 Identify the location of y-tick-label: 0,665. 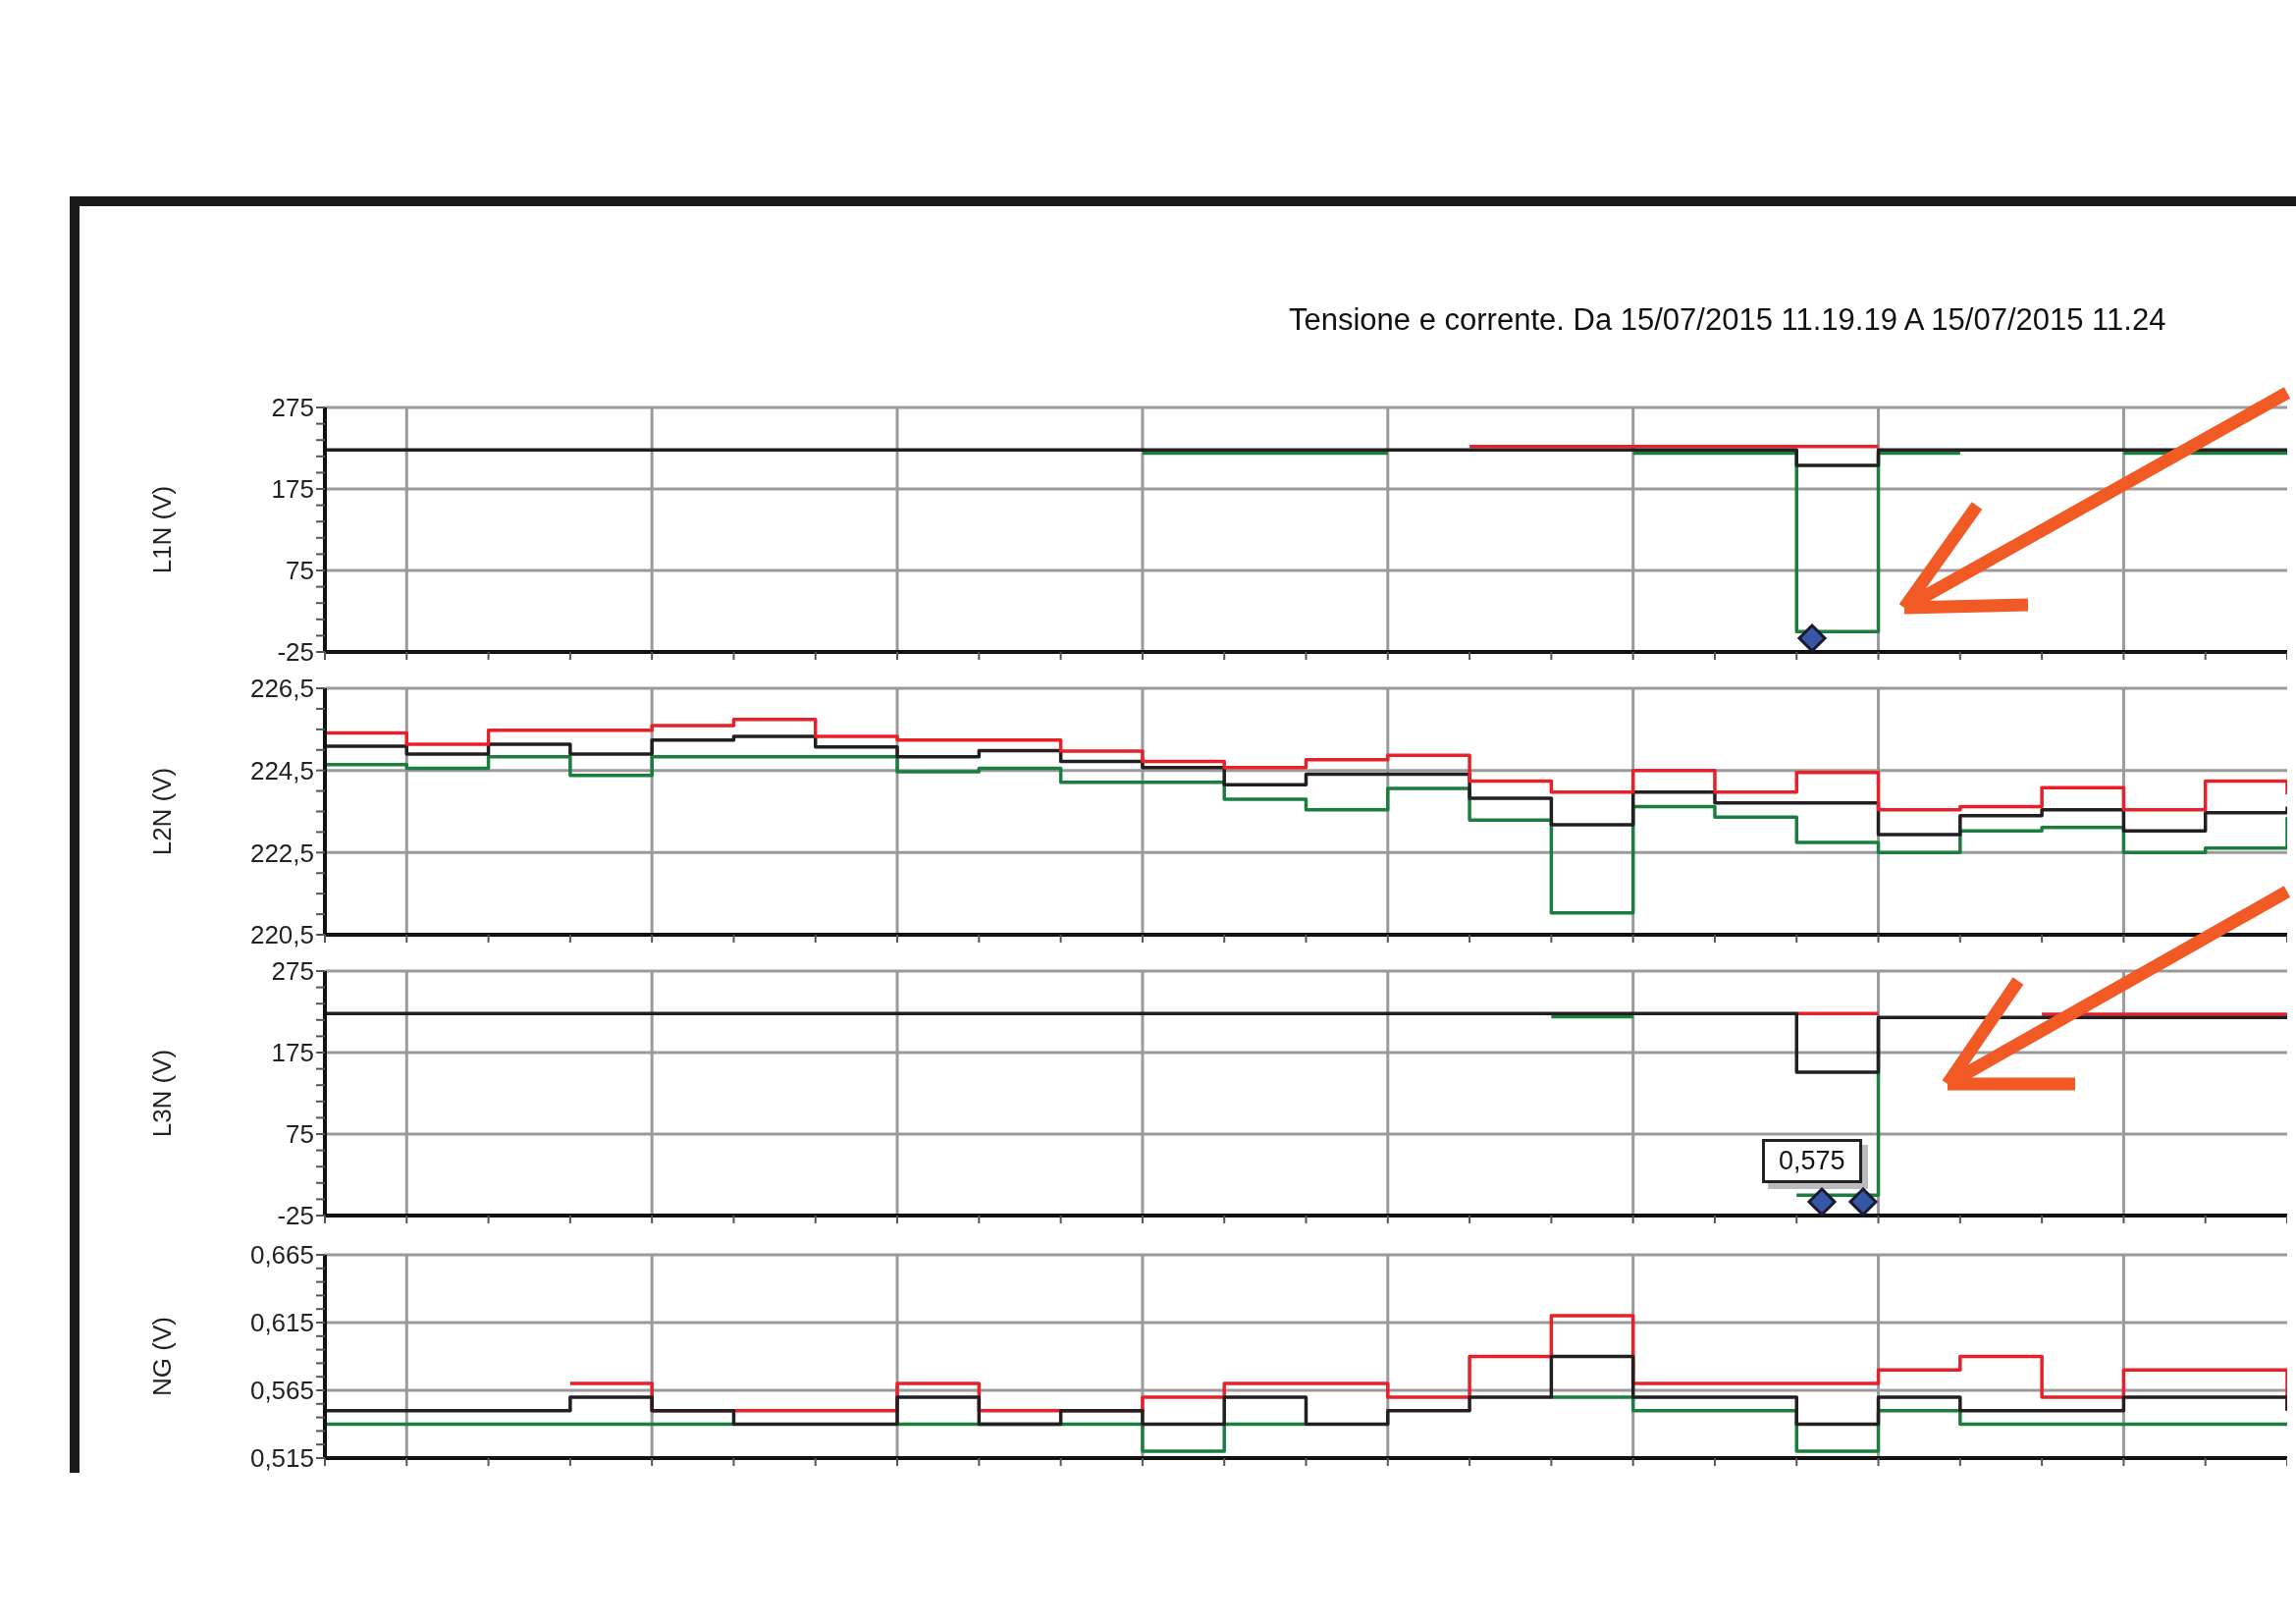
(281, 1255).